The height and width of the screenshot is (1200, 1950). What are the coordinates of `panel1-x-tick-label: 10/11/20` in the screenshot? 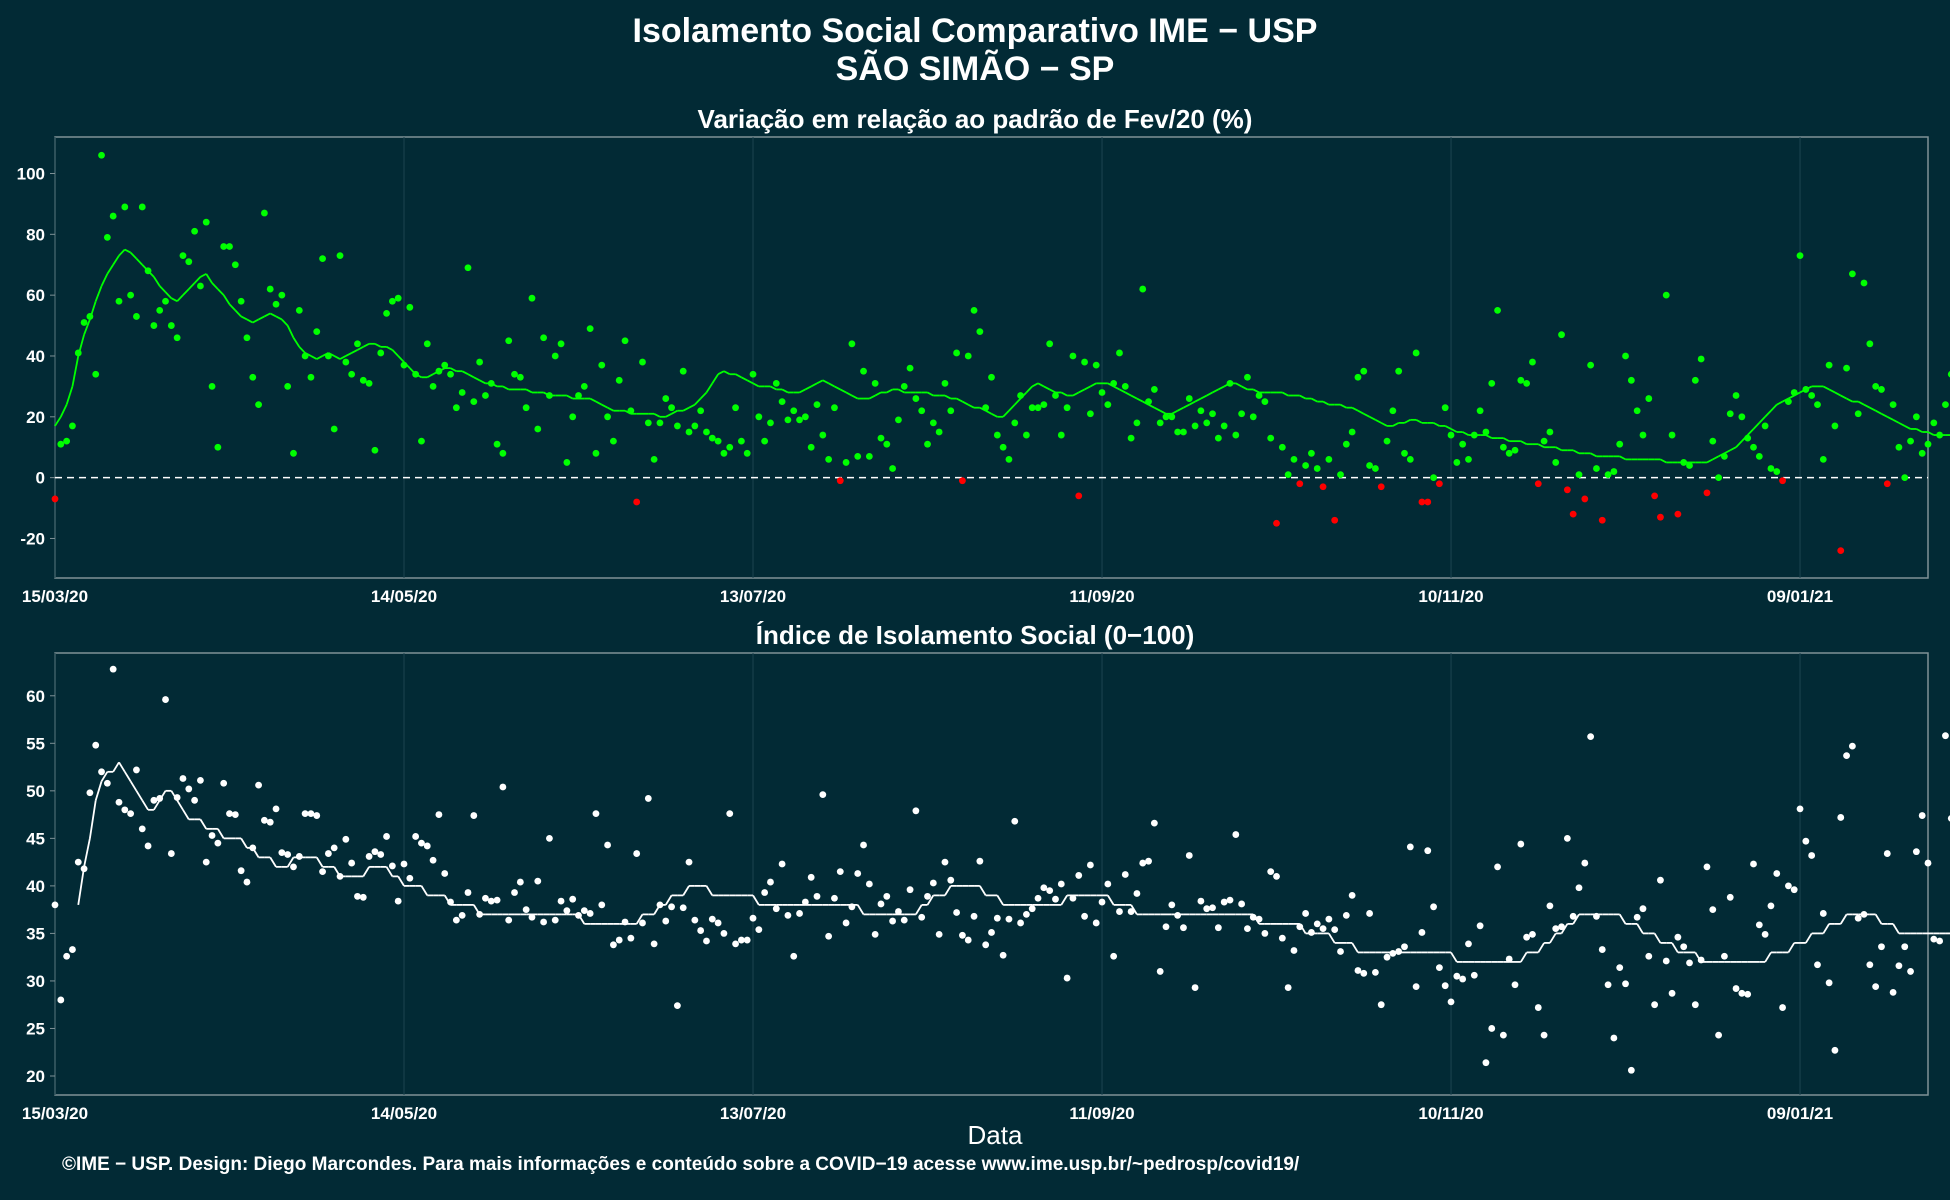 It's located at (1450, 596).